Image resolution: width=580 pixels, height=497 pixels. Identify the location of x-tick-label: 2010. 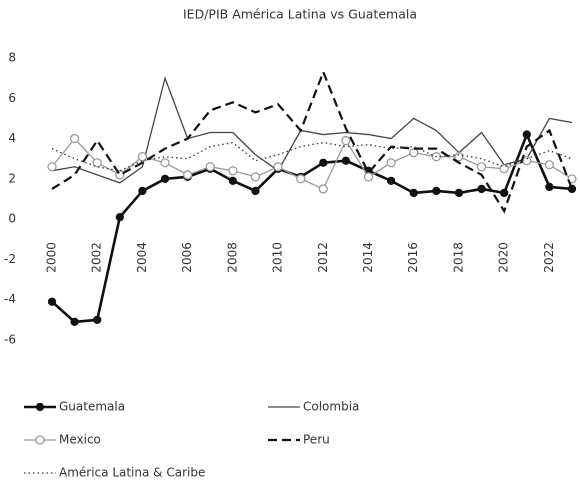
(278, 257).